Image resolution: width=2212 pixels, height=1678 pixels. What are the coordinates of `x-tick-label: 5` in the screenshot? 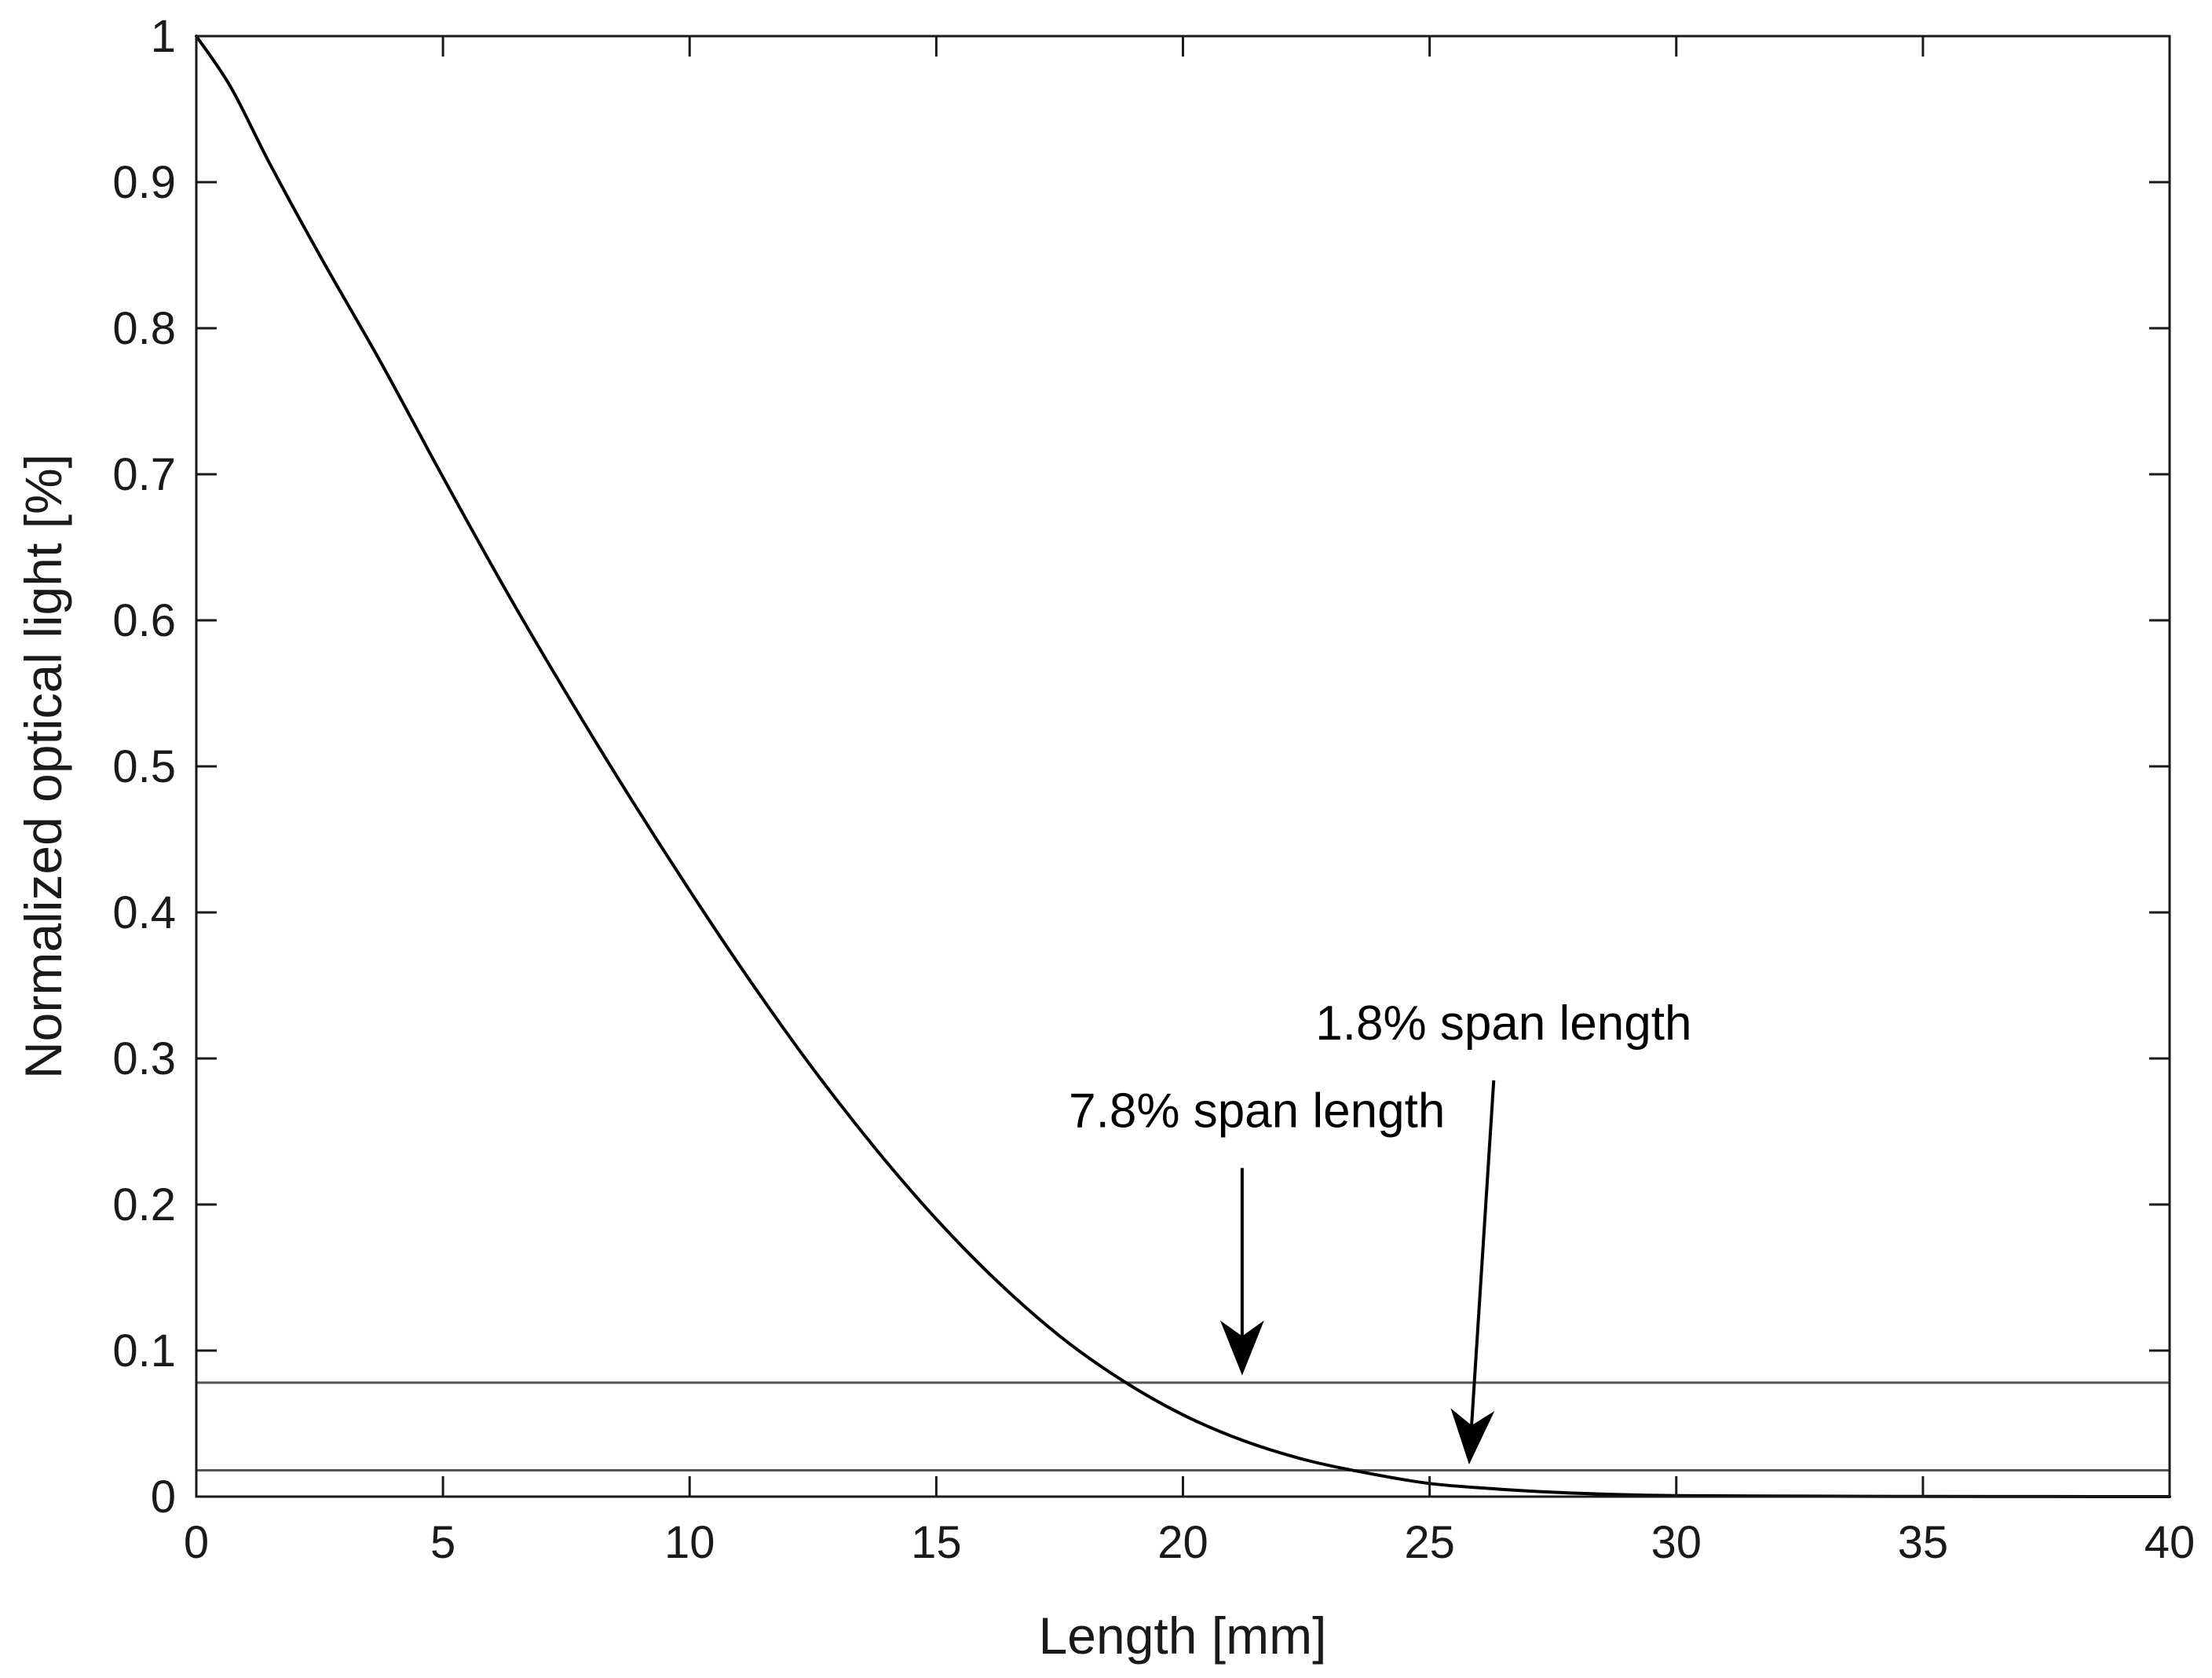 It's located at (443, 1542).